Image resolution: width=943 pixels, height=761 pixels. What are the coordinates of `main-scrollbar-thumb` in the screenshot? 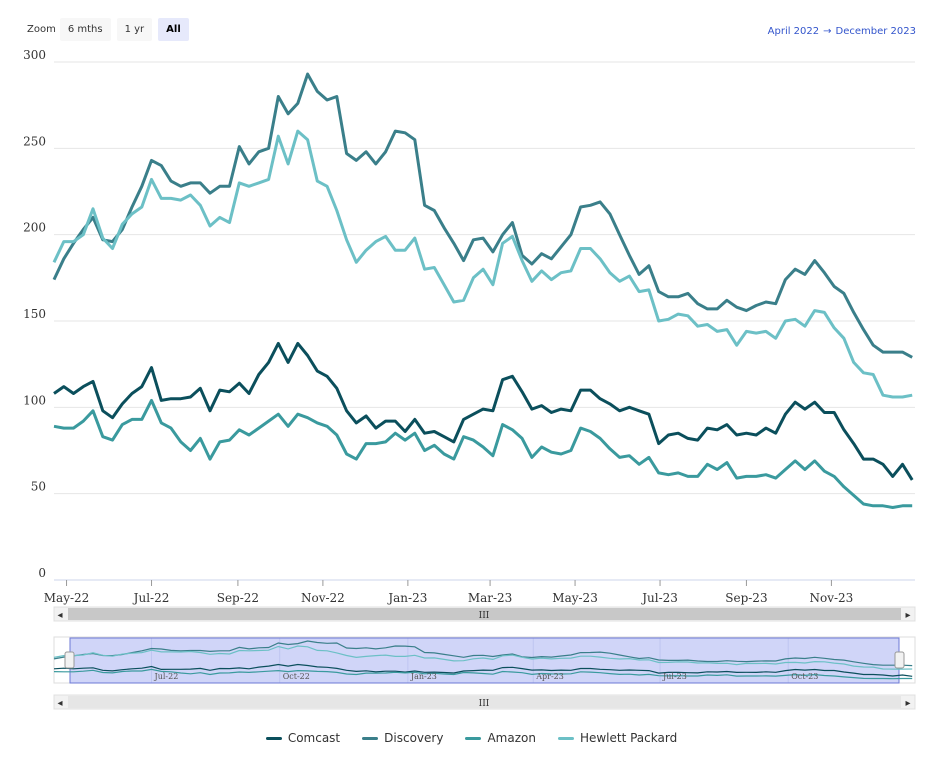 It's located at (484, 614).